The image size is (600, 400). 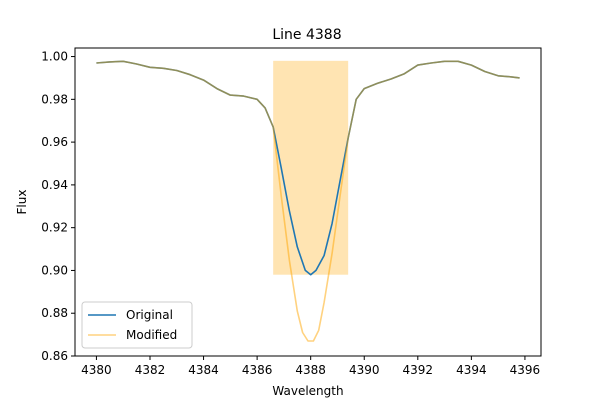 What do you see at coordinates (257, 370) in the screenshot?
I see `x-tick-label: 4386` at bounding box center [257, 370].